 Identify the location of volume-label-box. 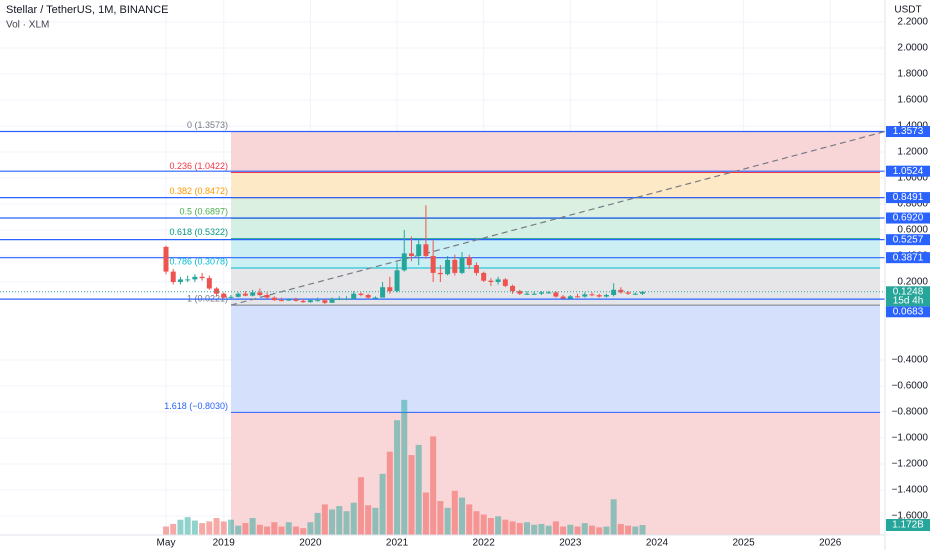
(908, 525).